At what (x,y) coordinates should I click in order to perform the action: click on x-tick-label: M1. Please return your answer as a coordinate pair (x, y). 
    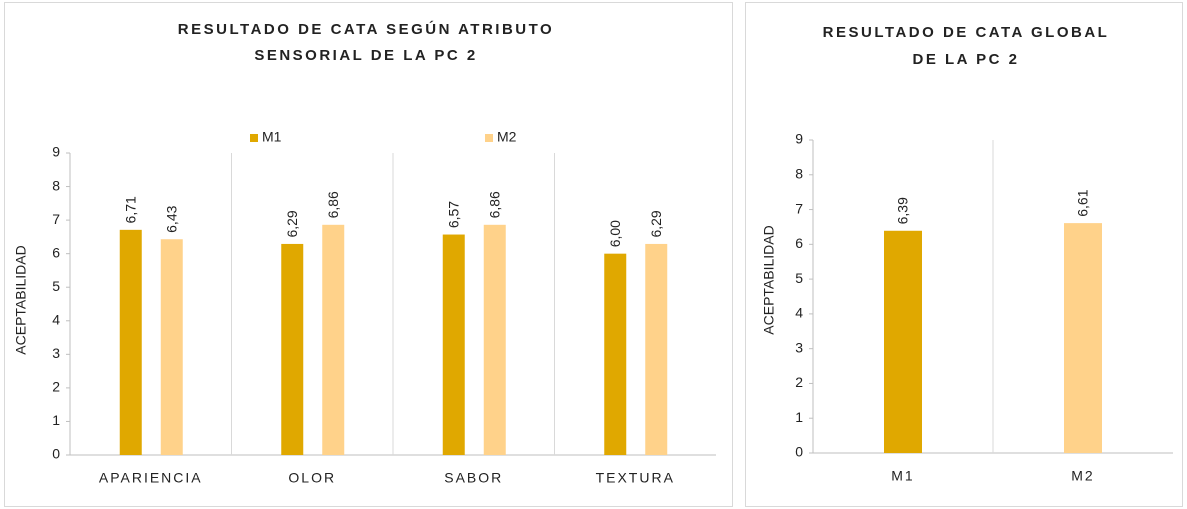
    Looking at the image, I should click on (902, 476).